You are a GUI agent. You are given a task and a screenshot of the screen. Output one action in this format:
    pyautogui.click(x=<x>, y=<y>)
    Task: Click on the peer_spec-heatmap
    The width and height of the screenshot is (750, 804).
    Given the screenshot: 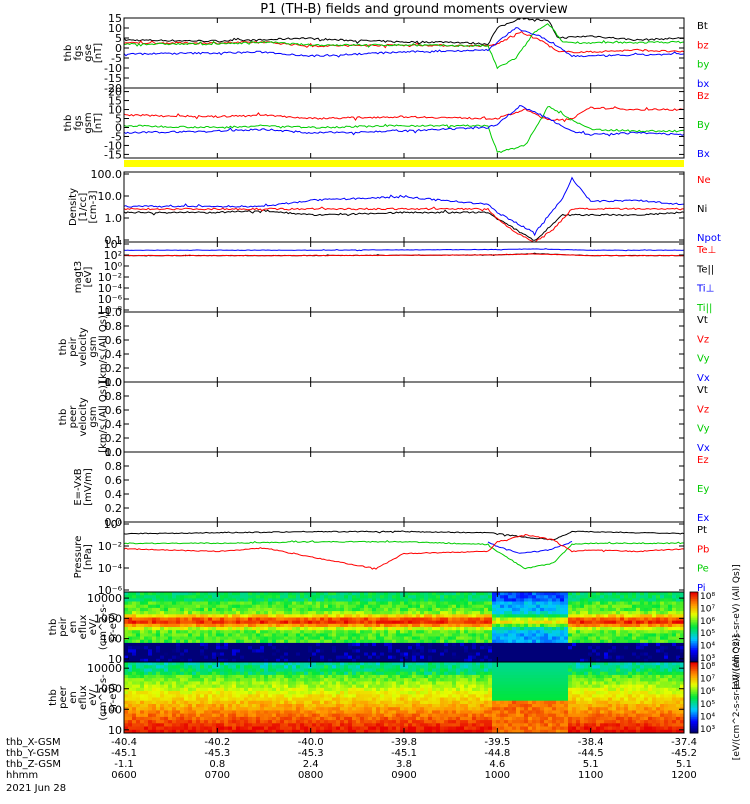 What is the action you would take?
    pyautogui.click(x=404, y=698)
    